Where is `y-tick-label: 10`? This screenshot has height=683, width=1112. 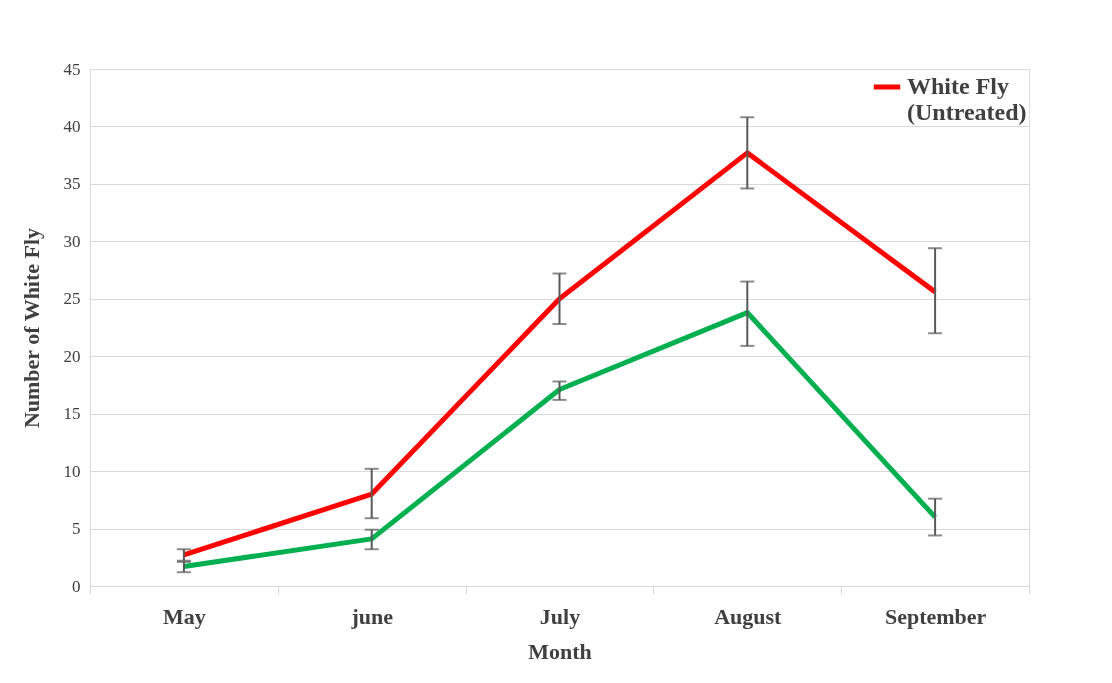
y-tick-label: 10 is located at coordinates (72, 471).